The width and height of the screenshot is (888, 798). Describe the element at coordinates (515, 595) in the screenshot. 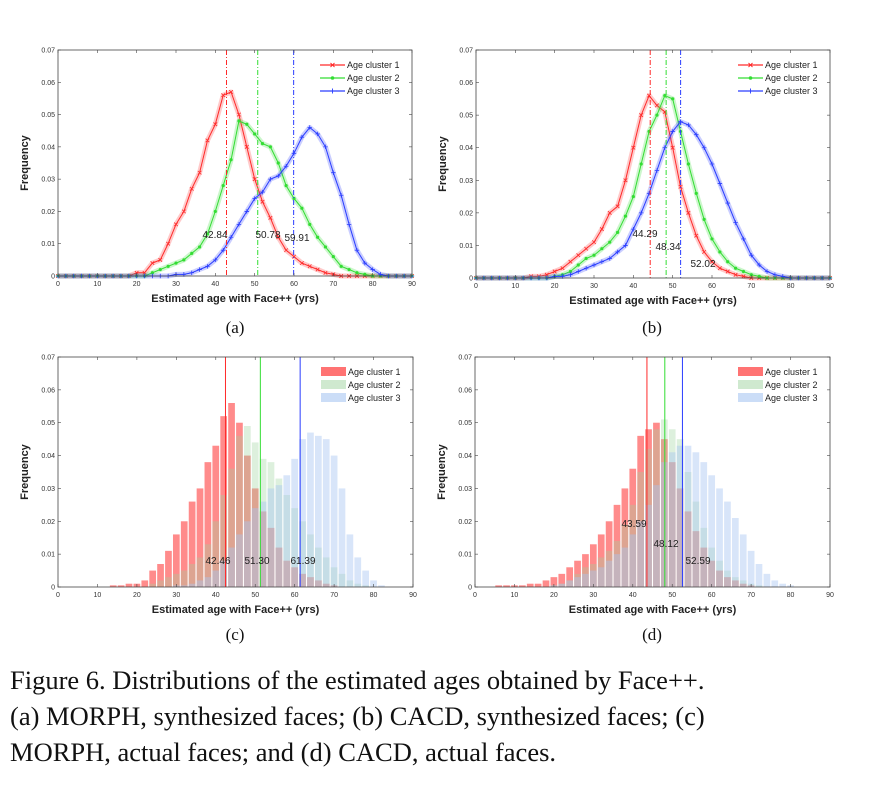

I see `x-tick-label: 10` at that location.